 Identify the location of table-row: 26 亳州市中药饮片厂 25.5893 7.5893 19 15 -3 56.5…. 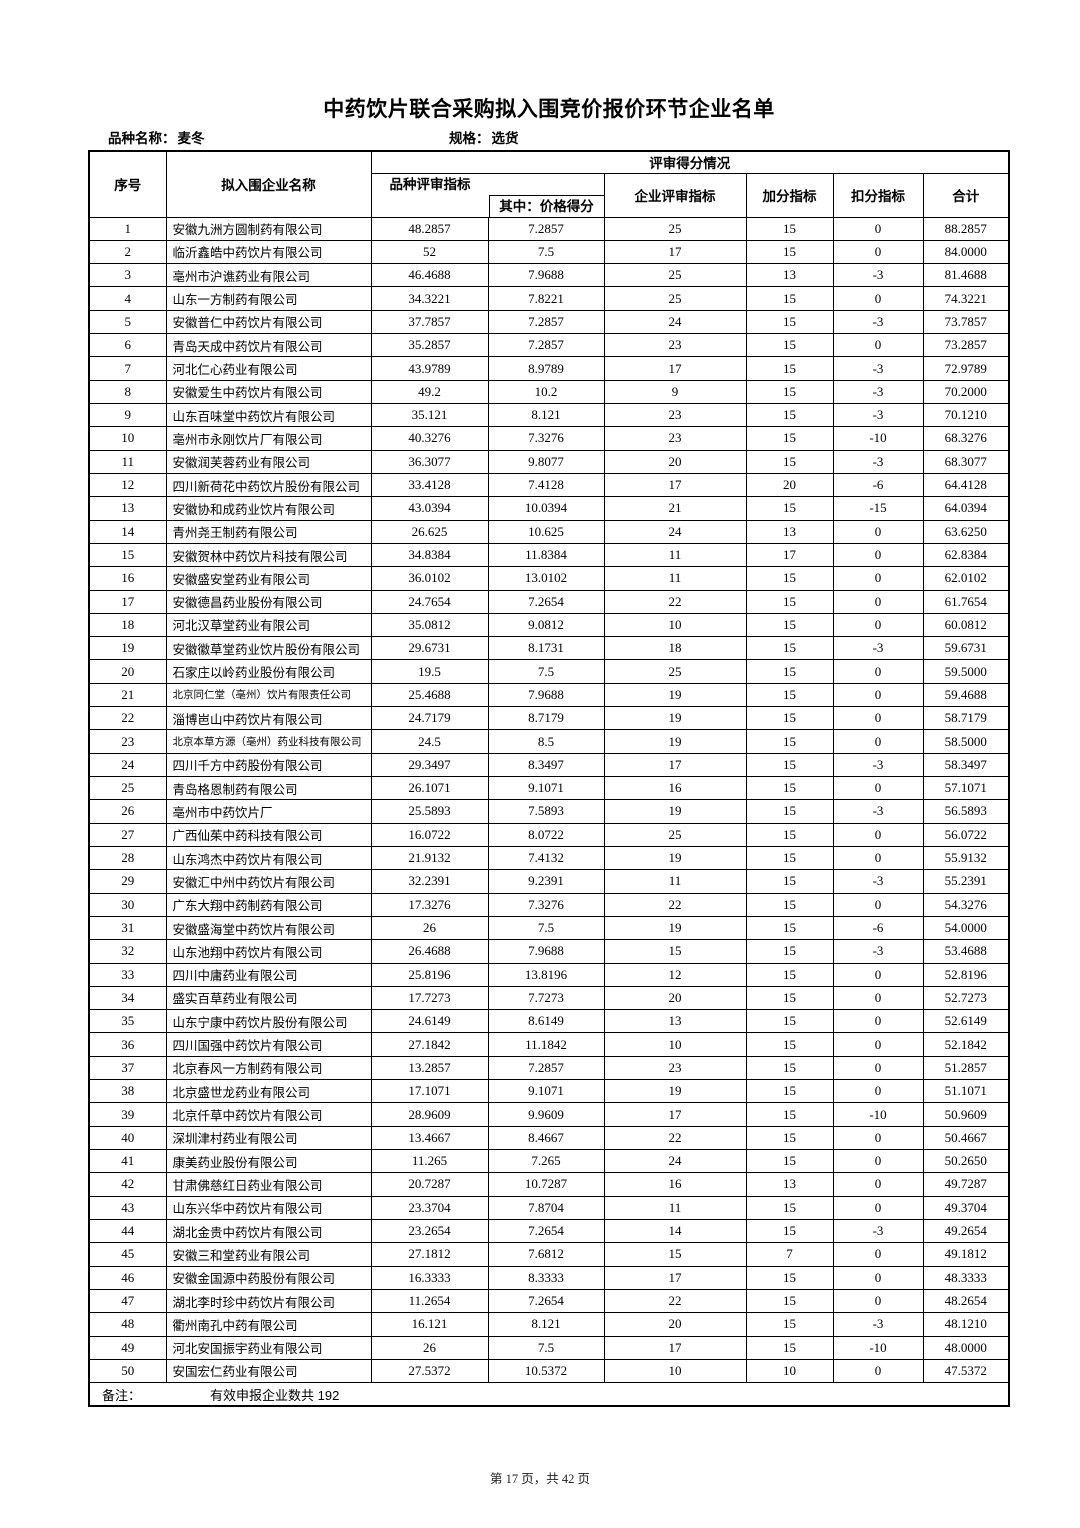
(549, 811).